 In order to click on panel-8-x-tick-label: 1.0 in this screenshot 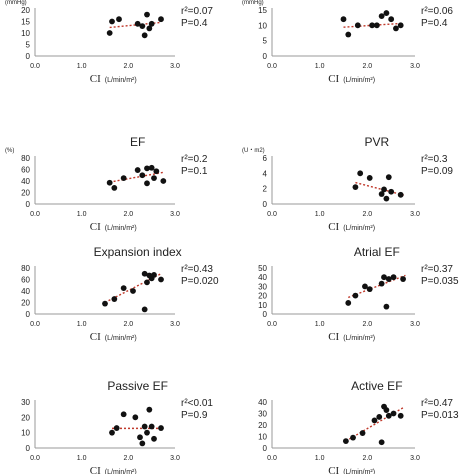, I will do `click(320, 458)`.